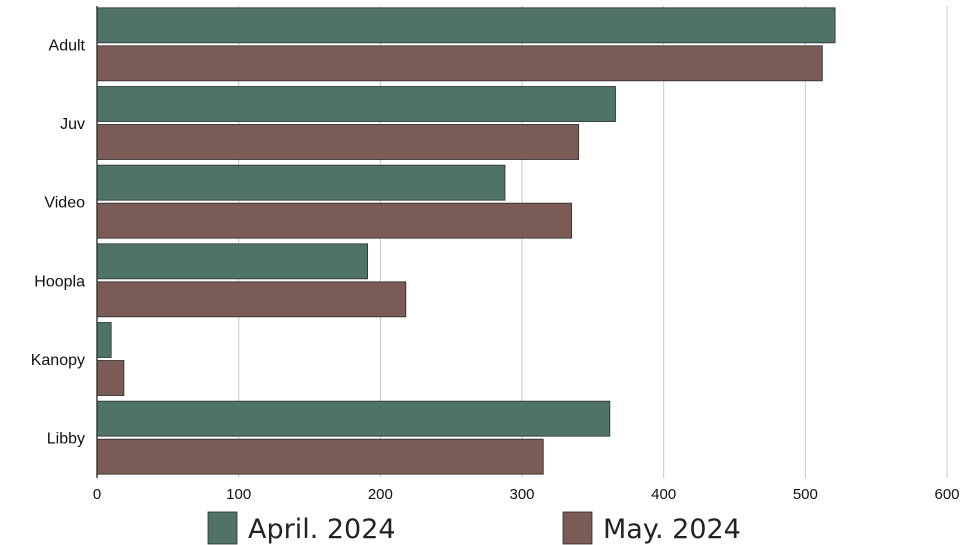  I want to click on x-tick-labels: 0 100 200 300 400 500 600, so click(526, 494).